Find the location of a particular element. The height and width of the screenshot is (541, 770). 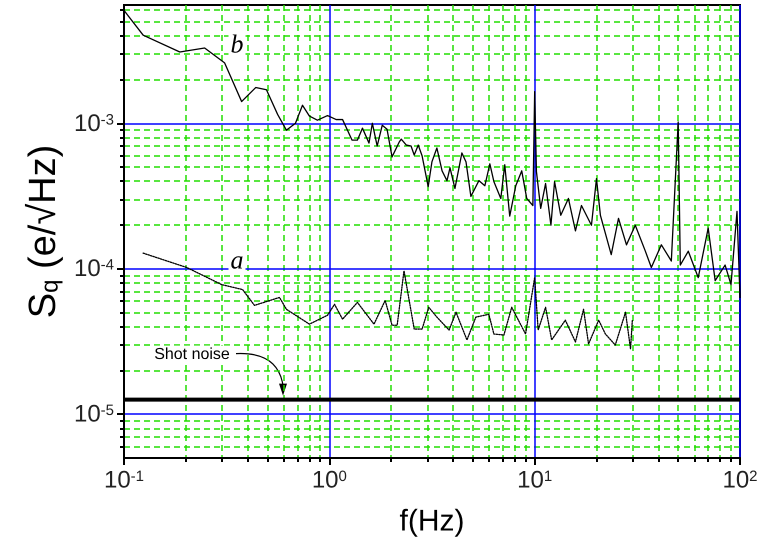

y-axis-title: Sq (e/√Hz) is located at coordinates (43, 231).